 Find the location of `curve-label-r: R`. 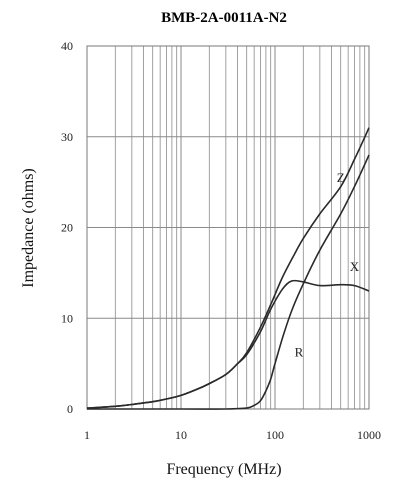

curve-label-r: R is located at coordinates (299, 351).